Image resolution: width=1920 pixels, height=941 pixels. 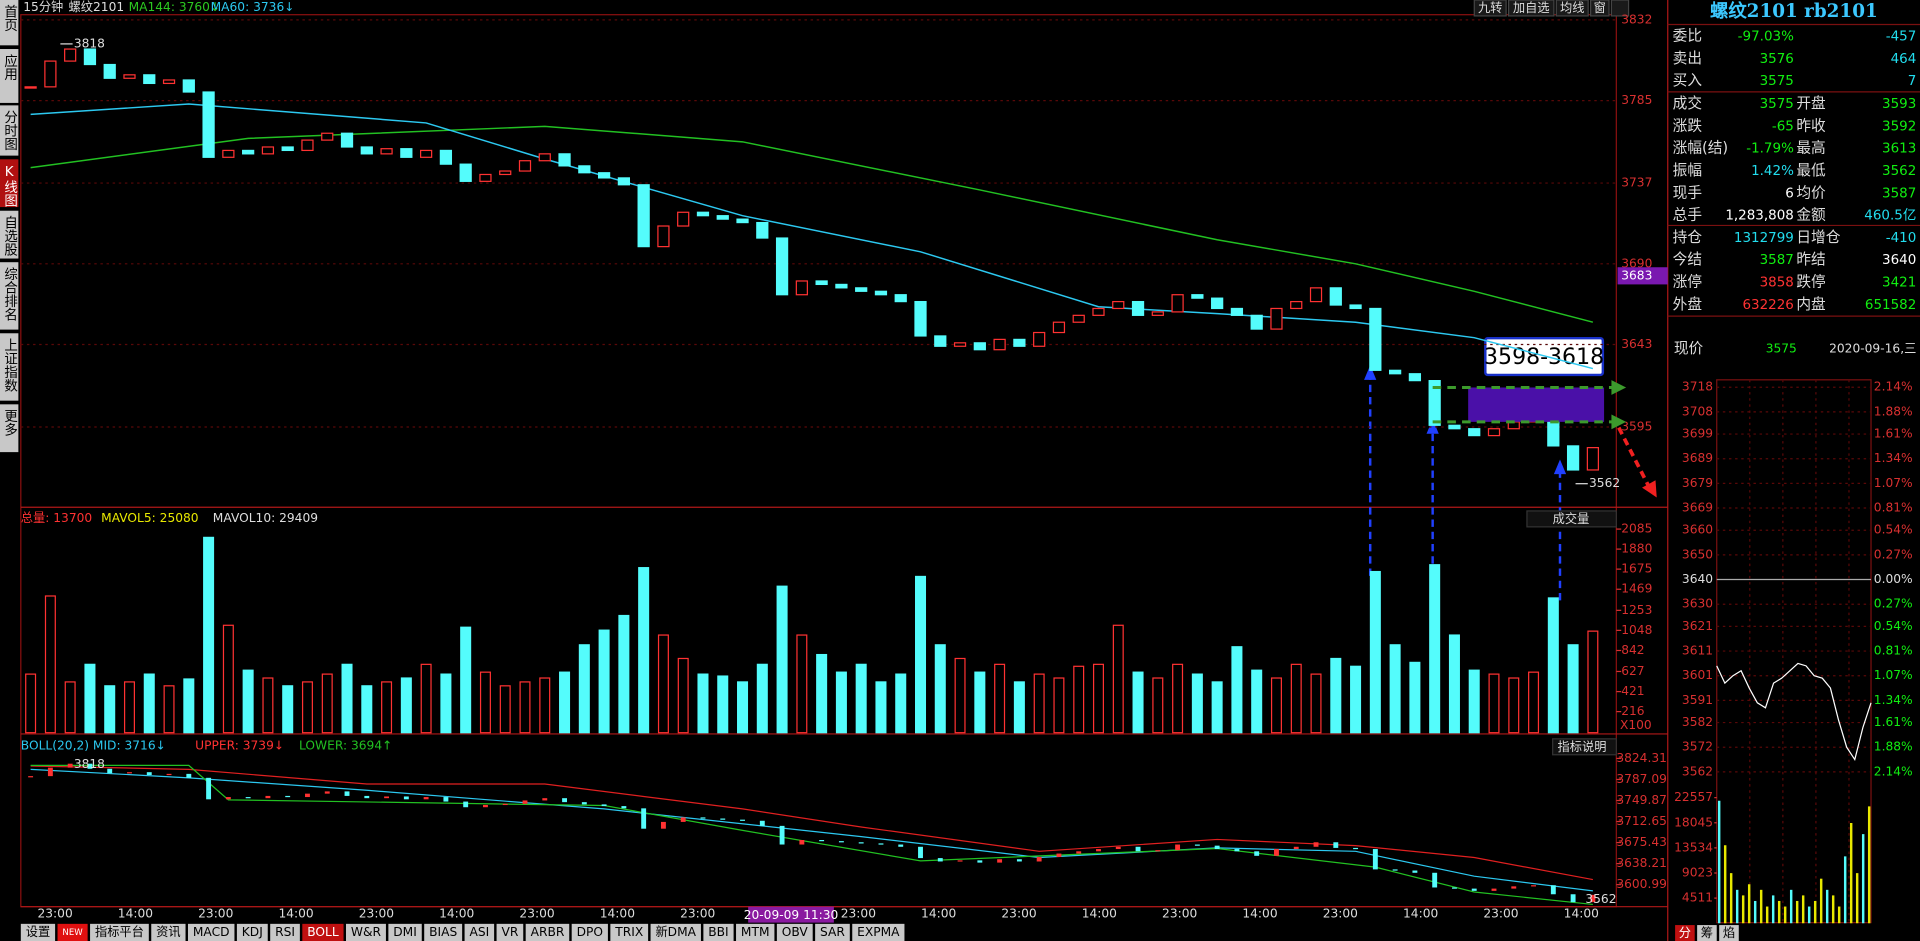 I want to click on y-tick-label: 3562, so click(x=1697, y=771).